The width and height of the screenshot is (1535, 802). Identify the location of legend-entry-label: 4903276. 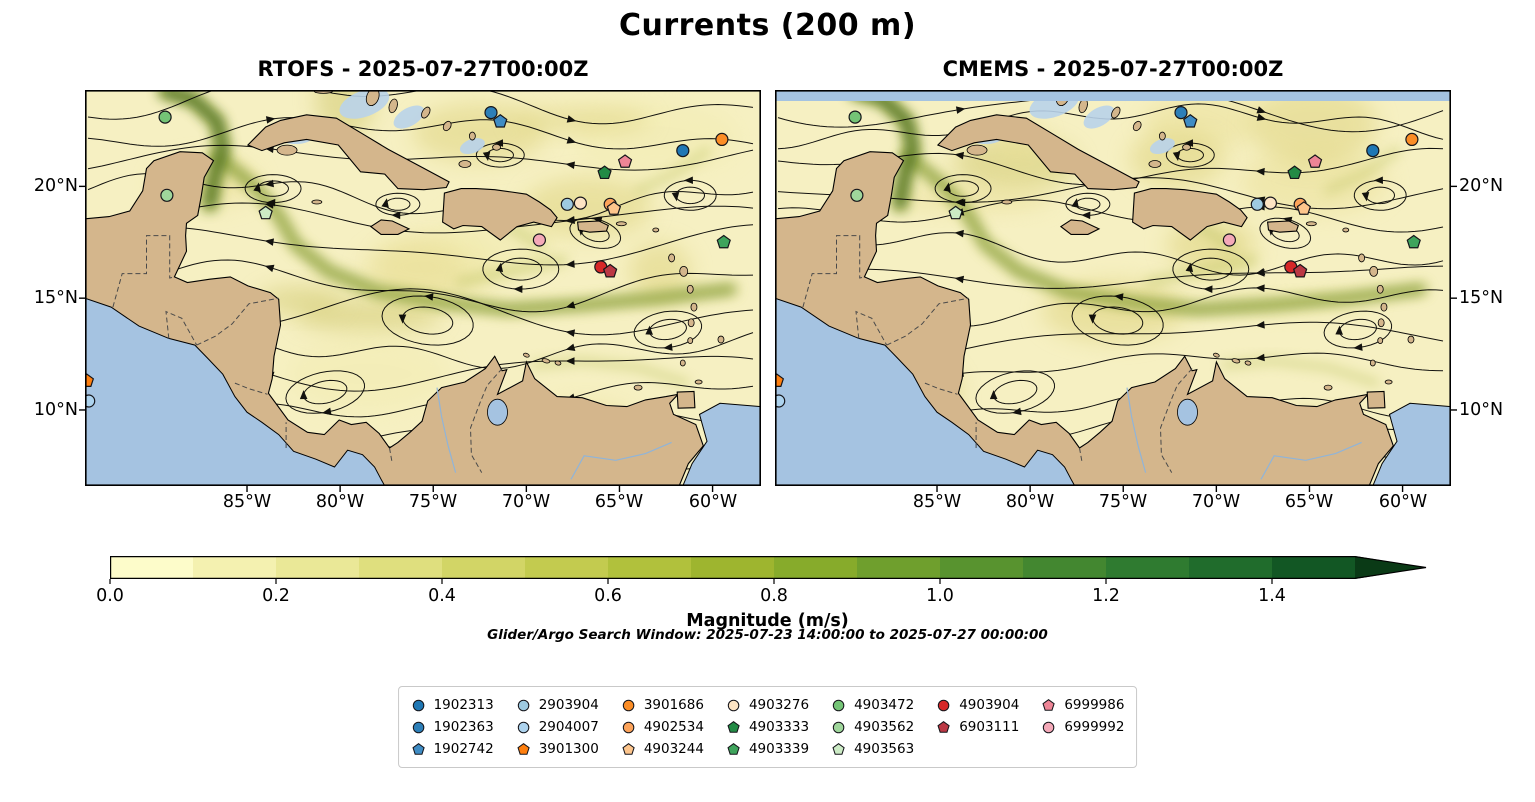
(779, 705).